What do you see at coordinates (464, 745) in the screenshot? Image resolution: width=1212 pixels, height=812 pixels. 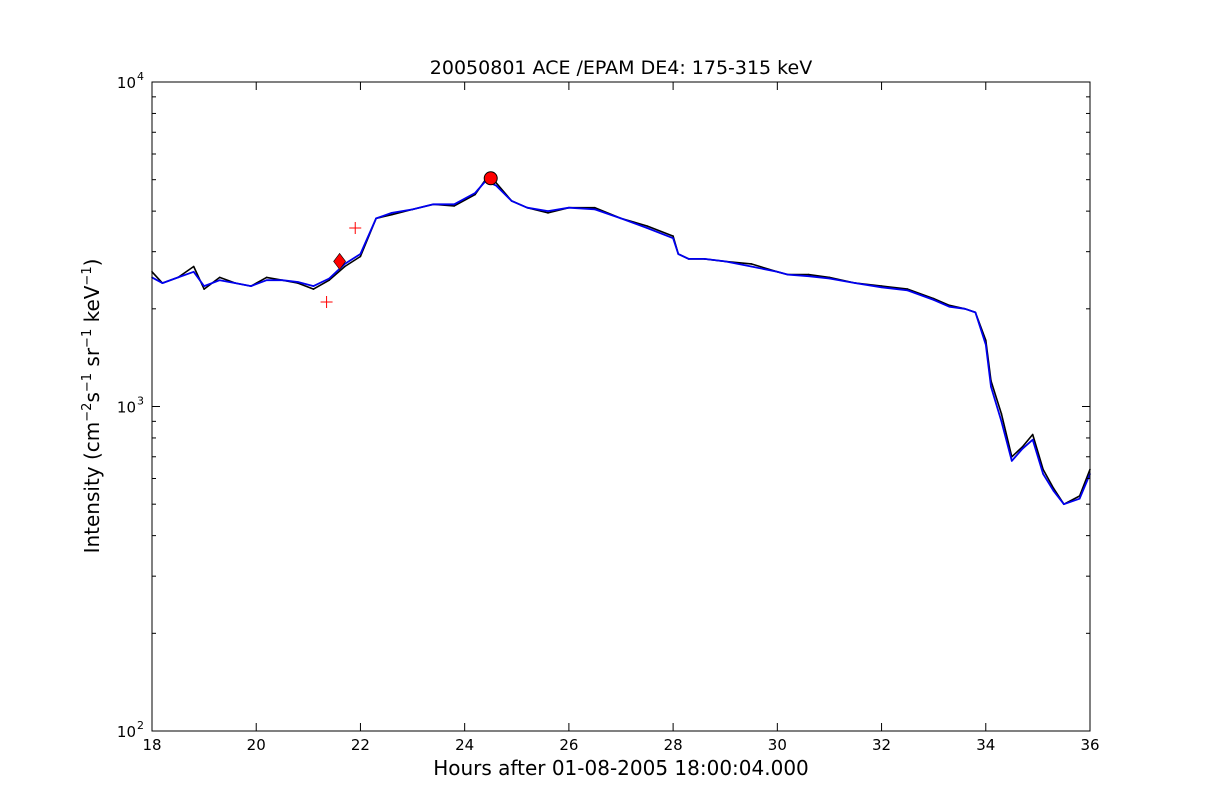 I see `x-tick-label: 24` at bounding box center [464, 745].